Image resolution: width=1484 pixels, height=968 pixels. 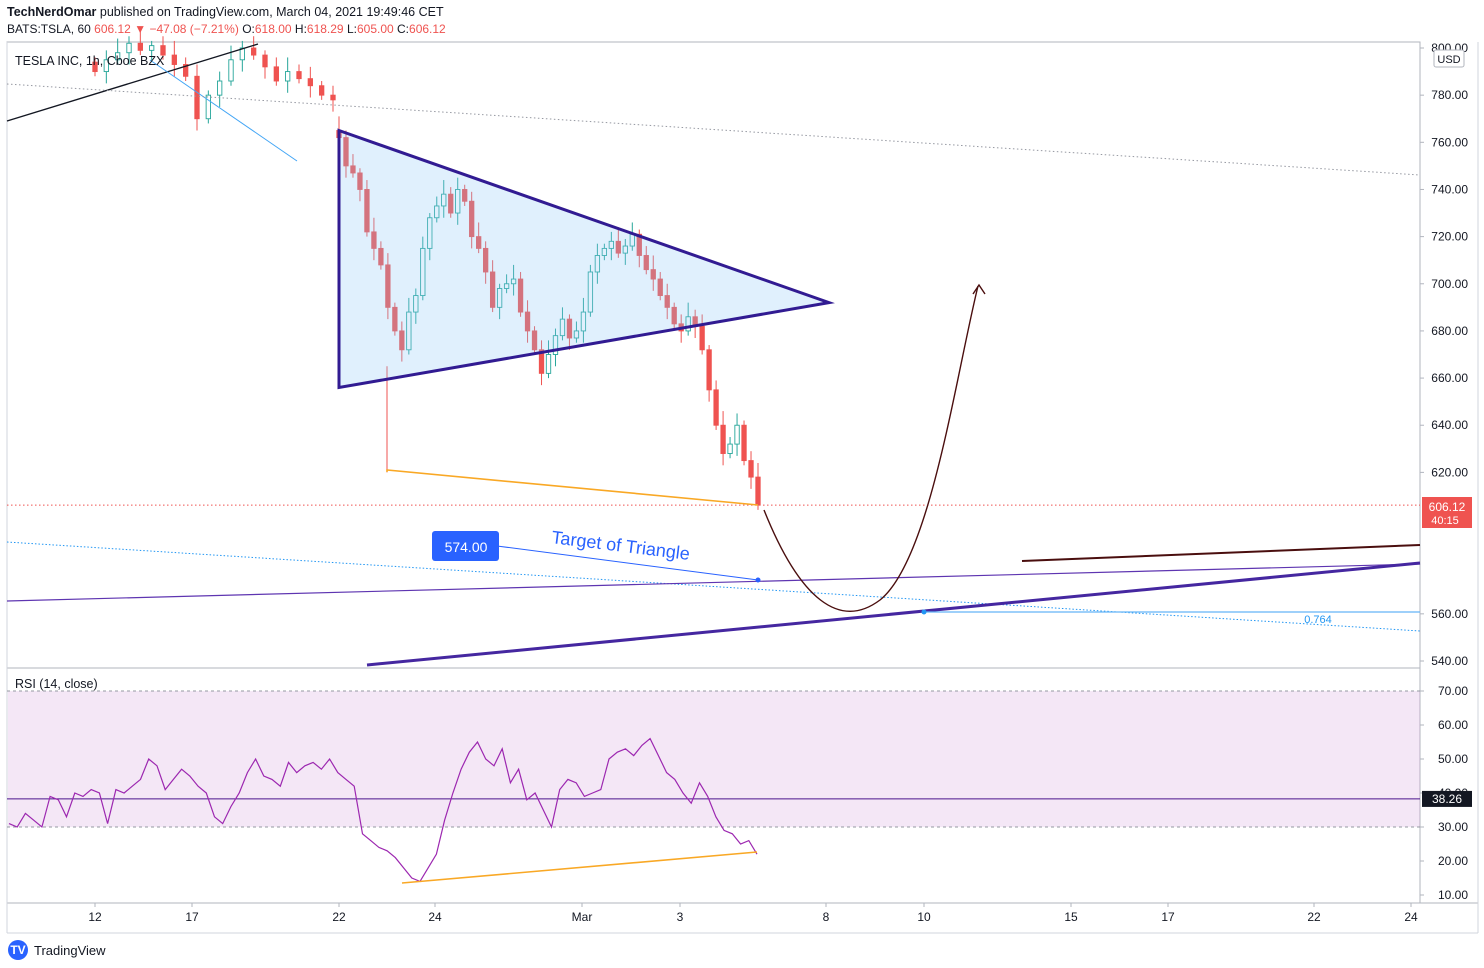 What do you see at coordinates (339, 917) in the screenshot?
I see `time-tick-label: 22` at bounding box center [339, 917].